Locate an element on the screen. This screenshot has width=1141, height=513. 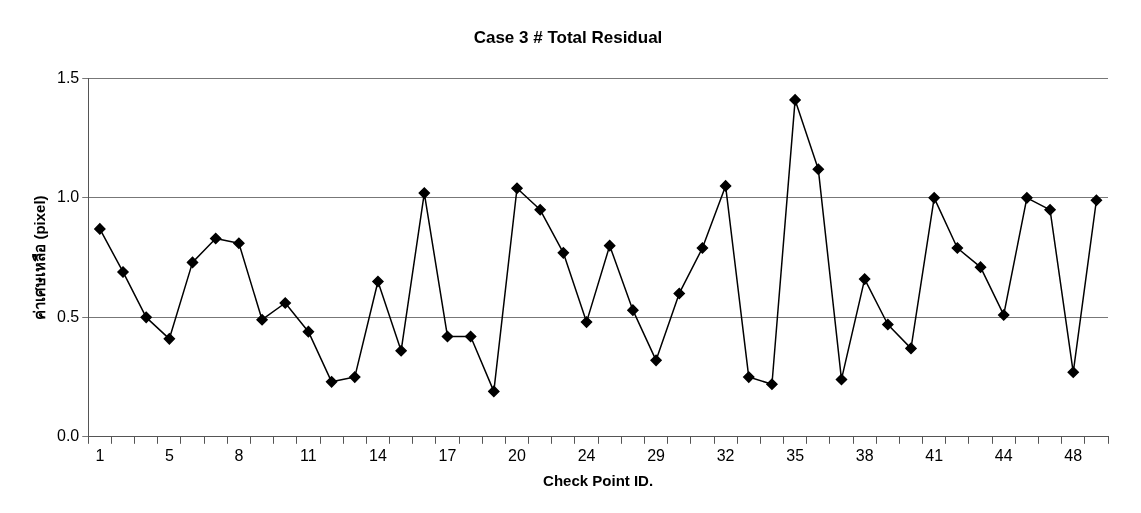
y-tick-label: 0.0 is located at coordinates (68, 436).